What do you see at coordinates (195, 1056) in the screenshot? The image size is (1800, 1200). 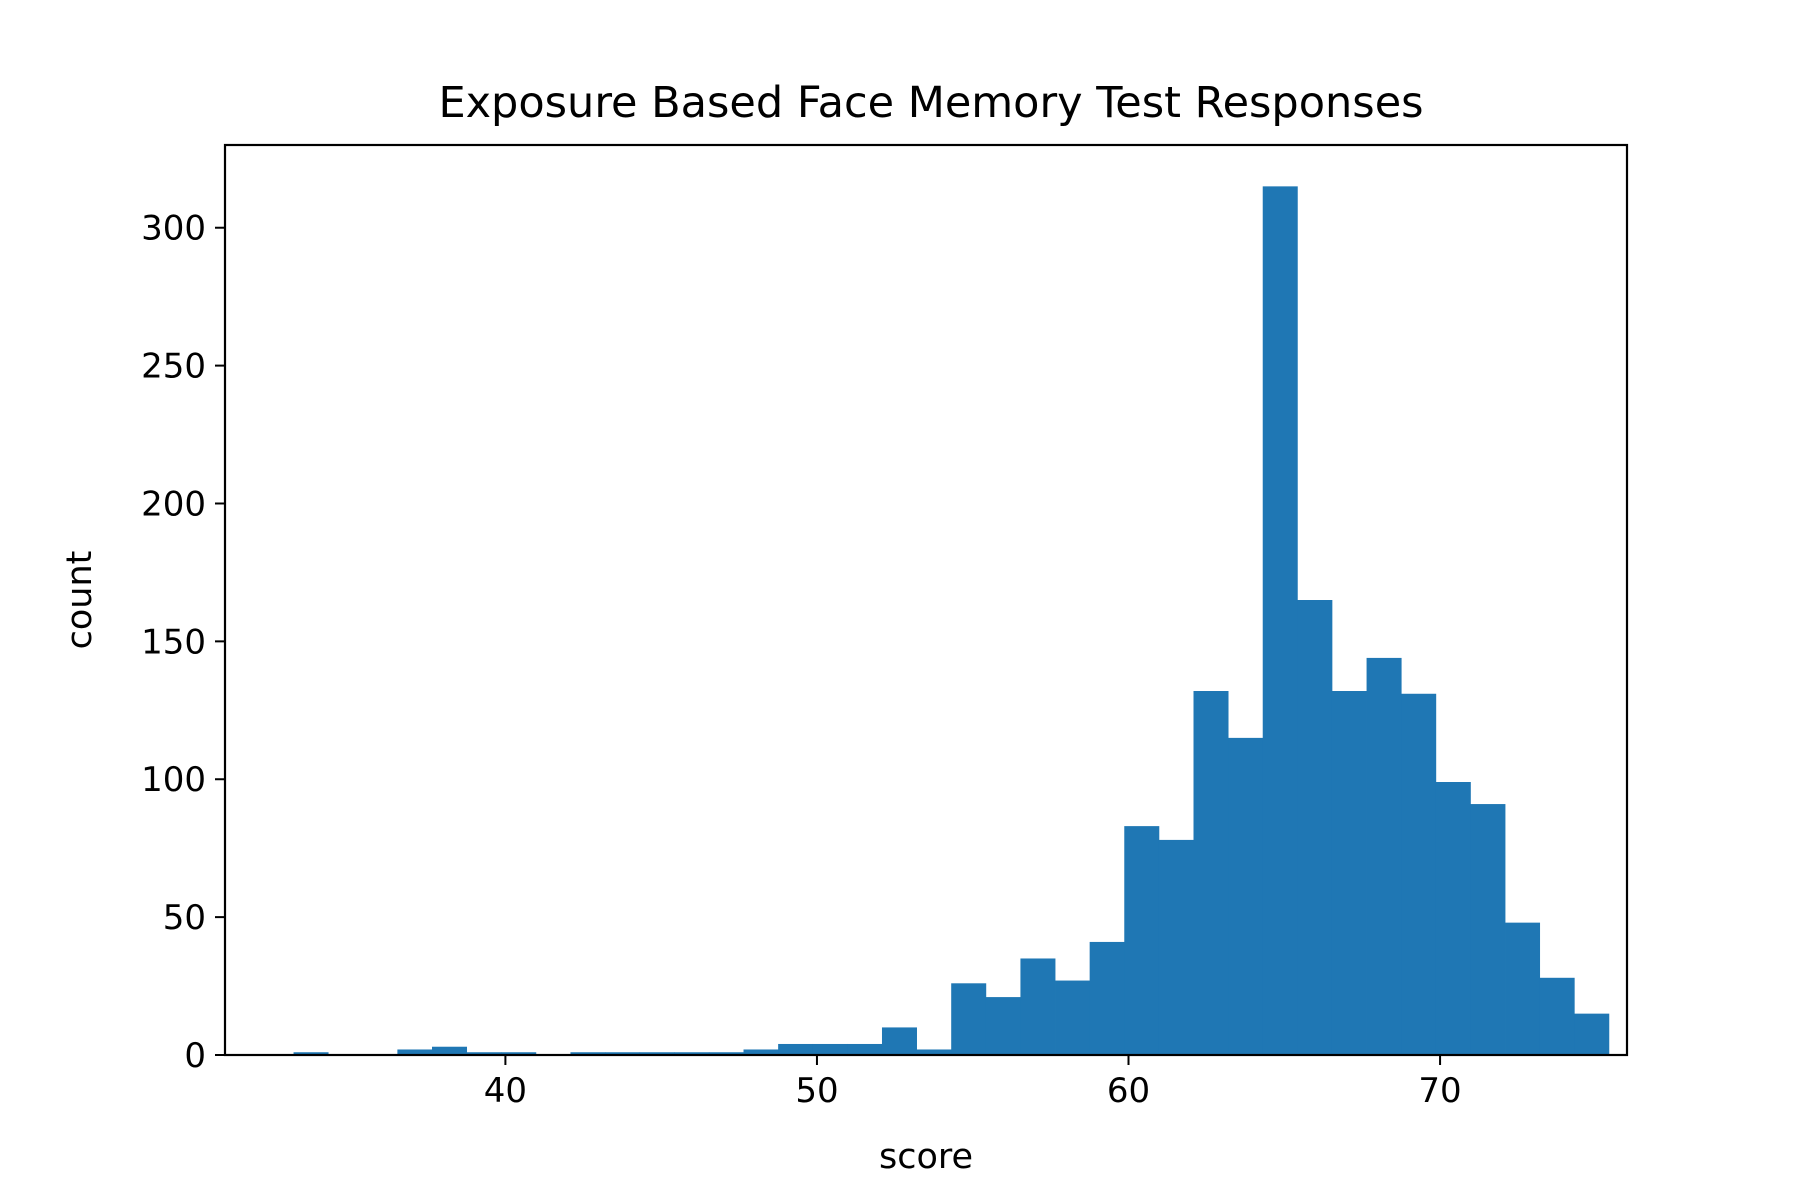 I see `y-tick-label: 0` at bounding box center [195, 1056].